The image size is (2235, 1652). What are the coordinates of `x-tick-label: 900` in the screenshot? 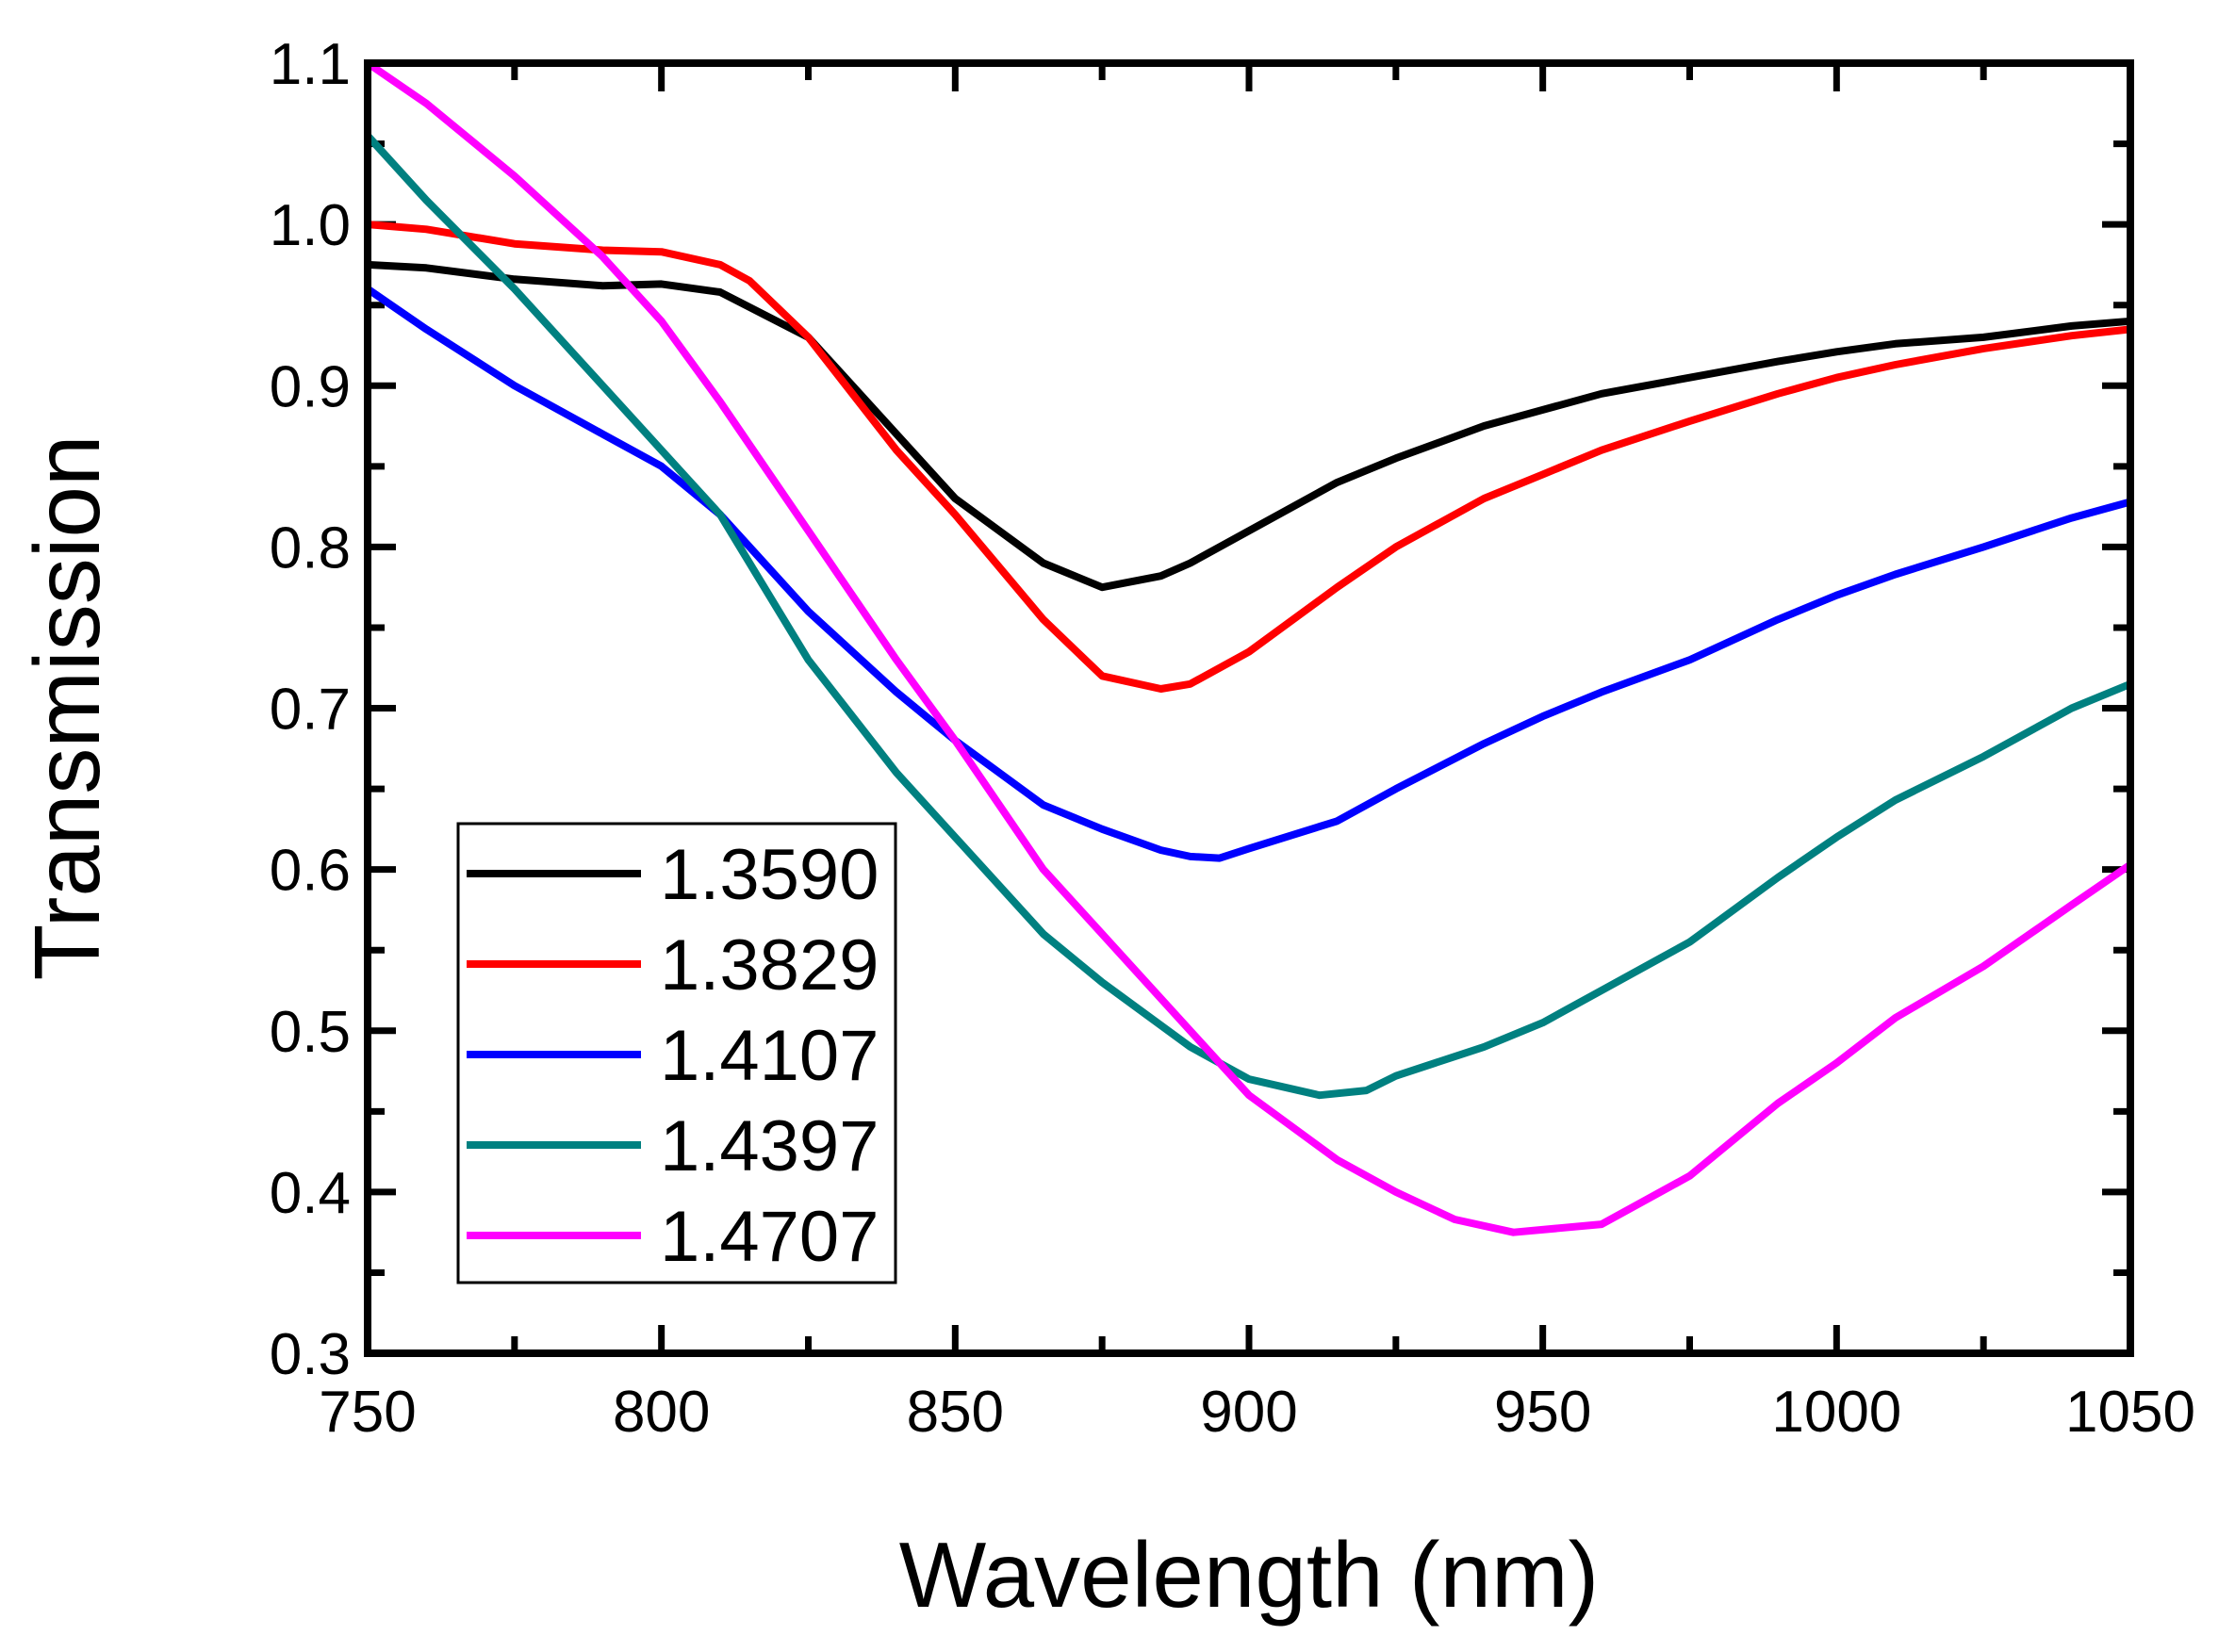 It's located at (1248, 1413).